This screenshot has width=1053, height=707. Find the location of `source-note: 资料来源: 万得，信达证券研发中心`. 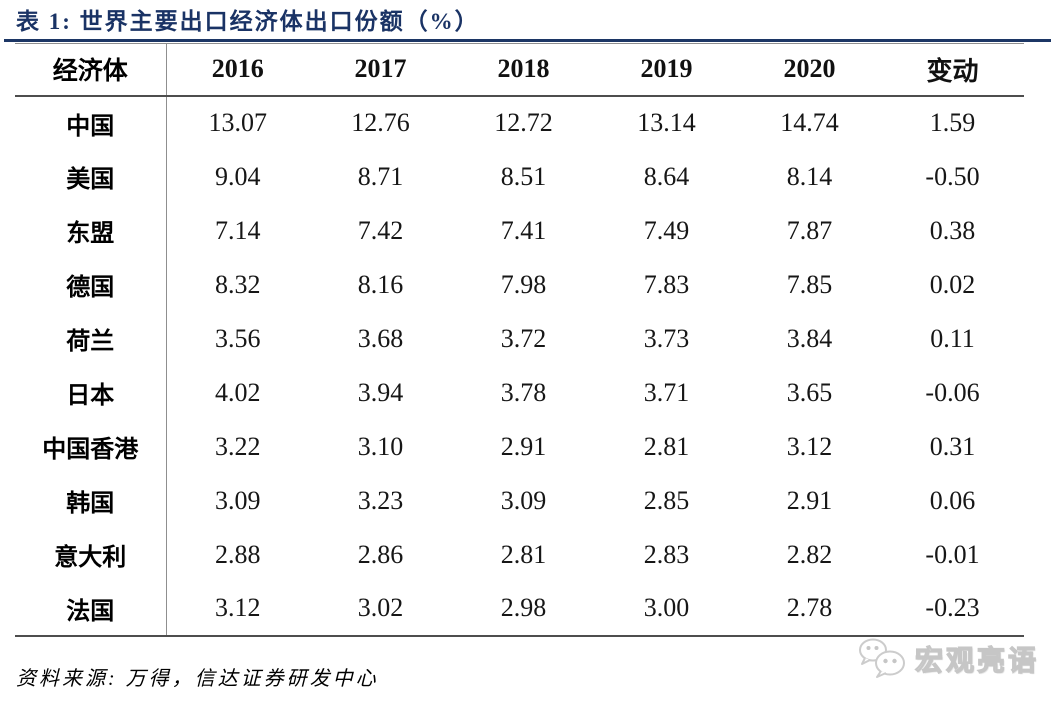

source-note: 资料来源: 万得，信达证券研发中心 is located at coordinates (197, 678).